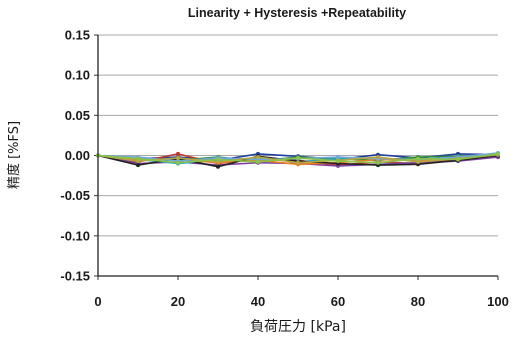 Image resolution: width=519 pixels, height=337 pixels. I want to click on y-tick-label: -0.10, so click(75, 235).